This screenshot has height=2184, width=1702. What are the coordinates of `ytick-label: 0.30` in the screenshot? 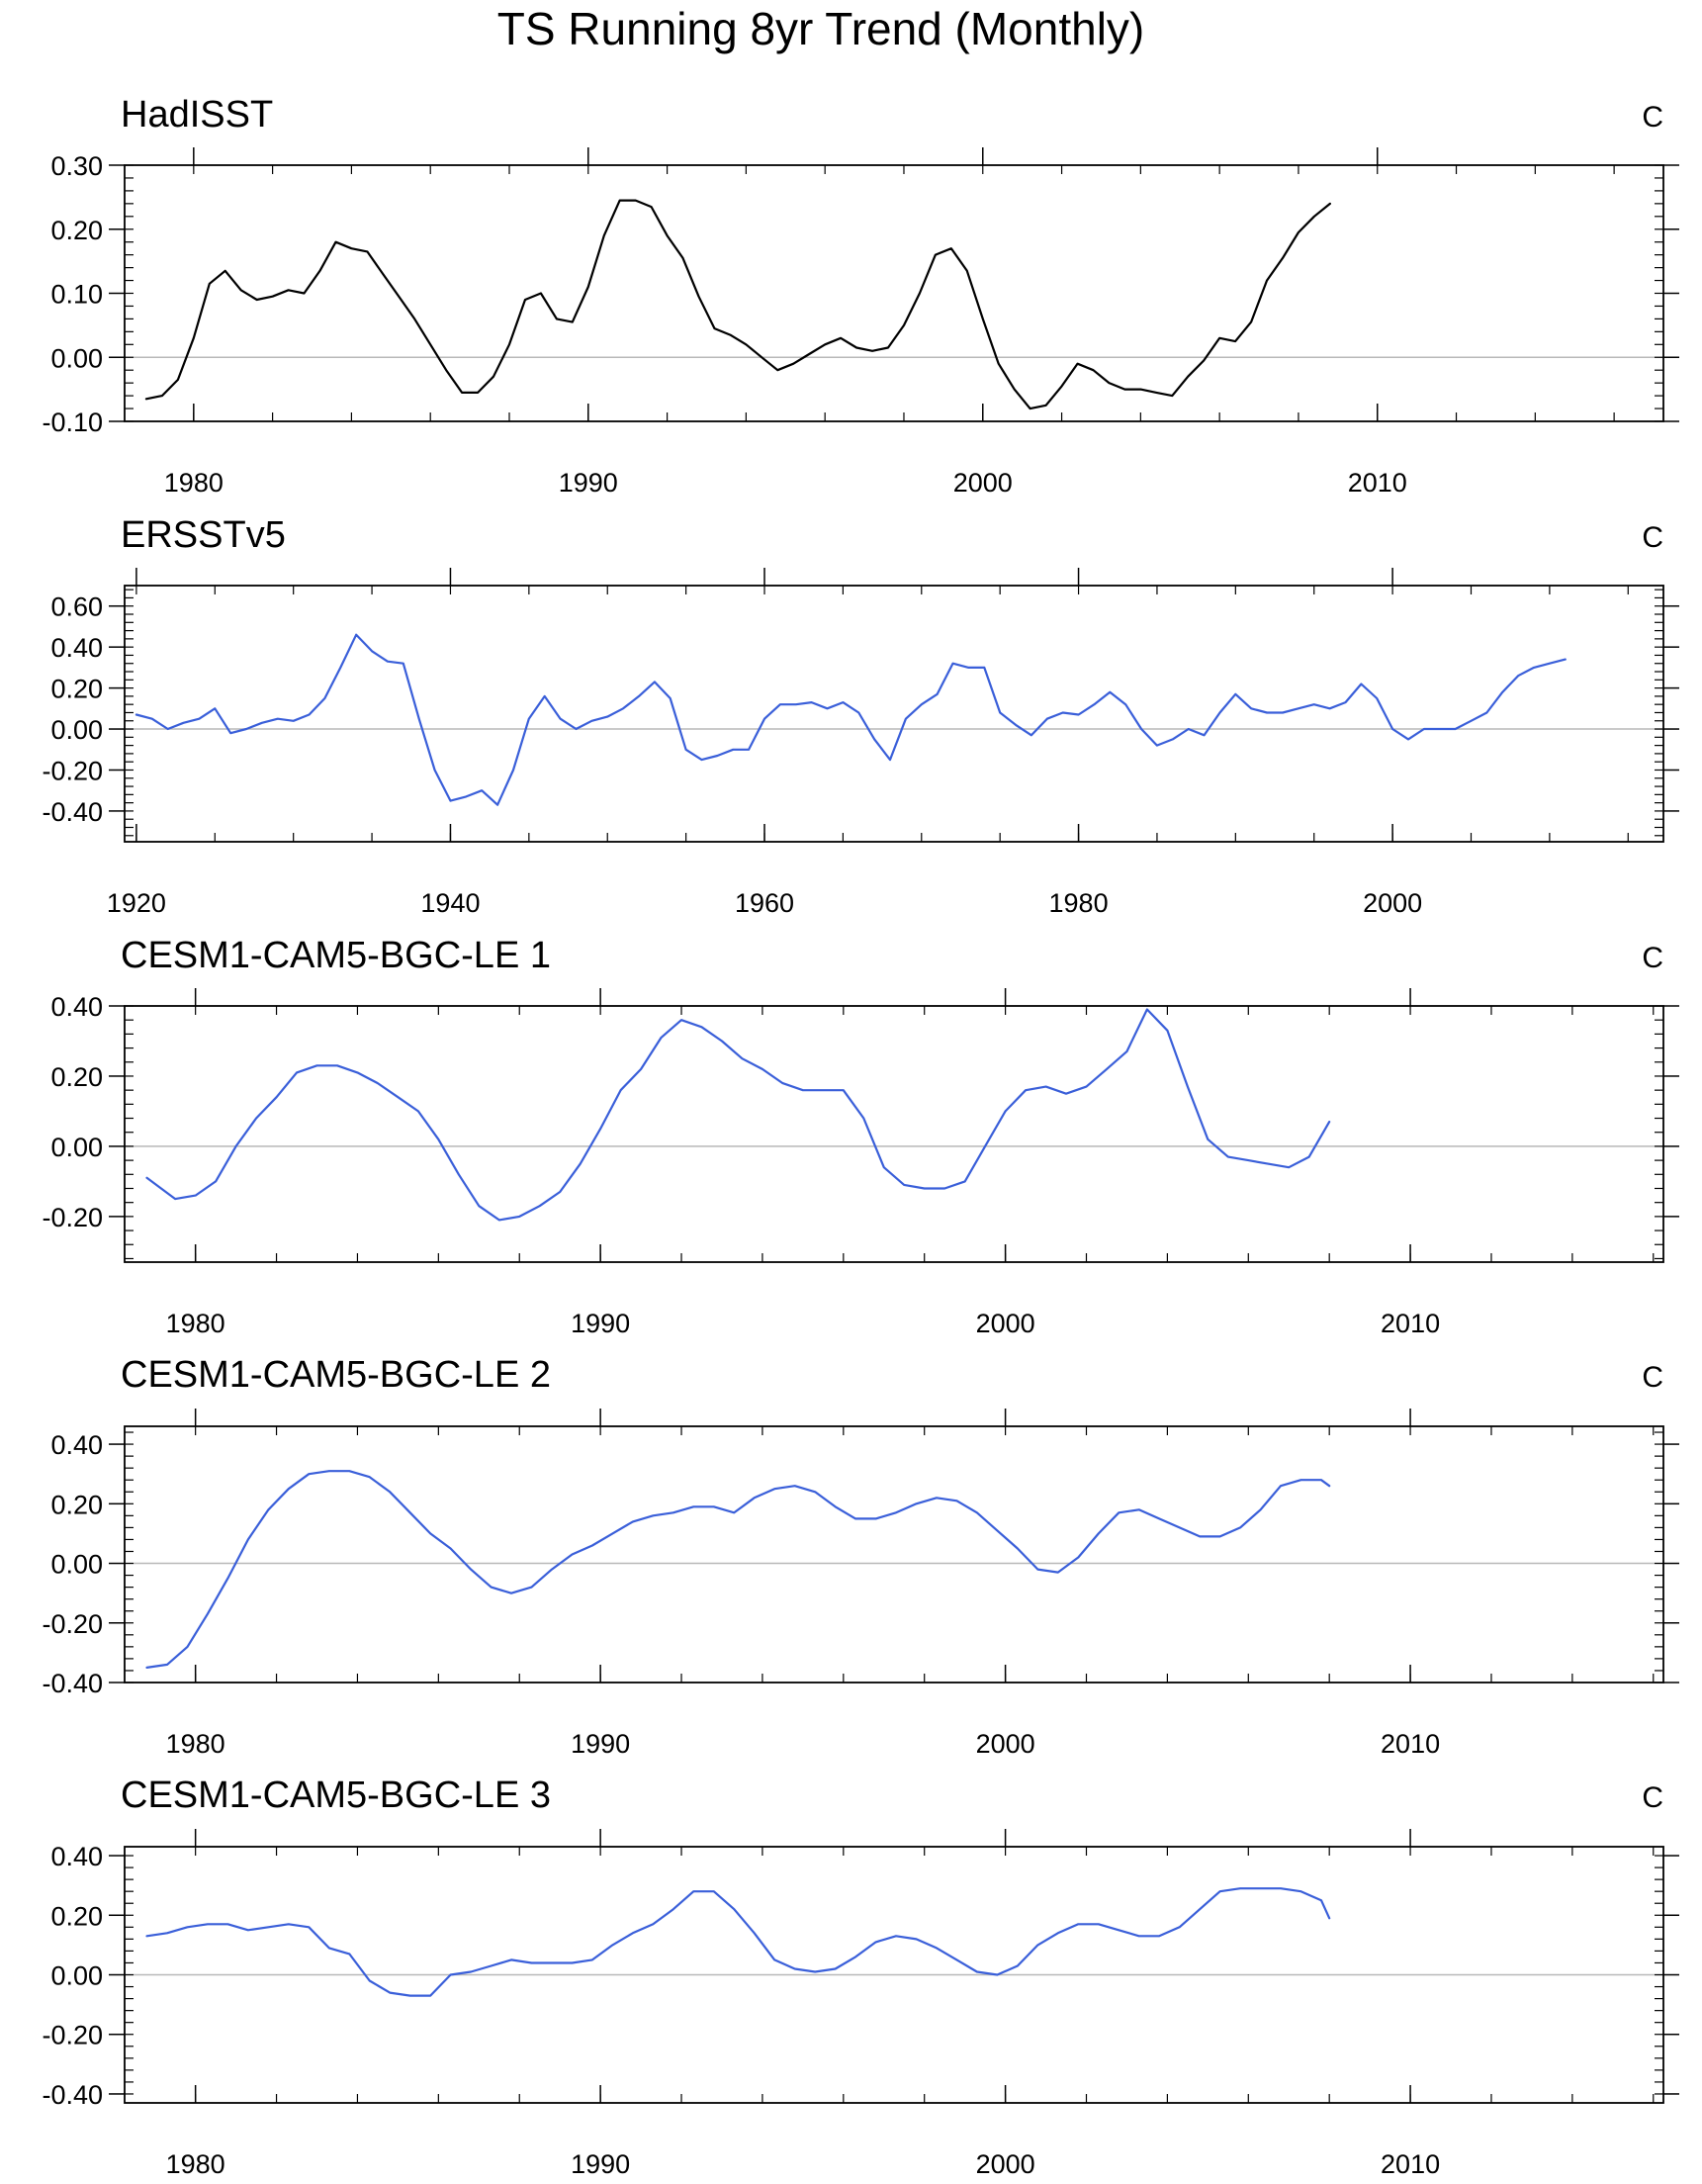 It's located at (76, 166).